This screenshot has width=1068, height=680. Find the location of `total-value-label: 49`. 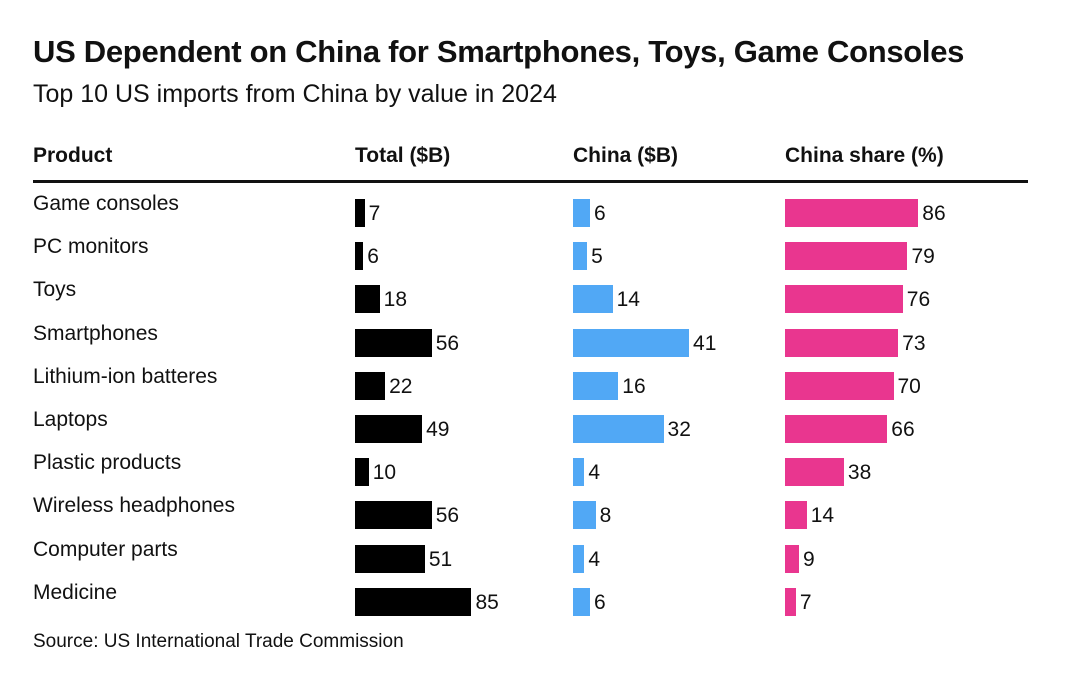

total-value-label: 49 is located at coordinates (438, 429).